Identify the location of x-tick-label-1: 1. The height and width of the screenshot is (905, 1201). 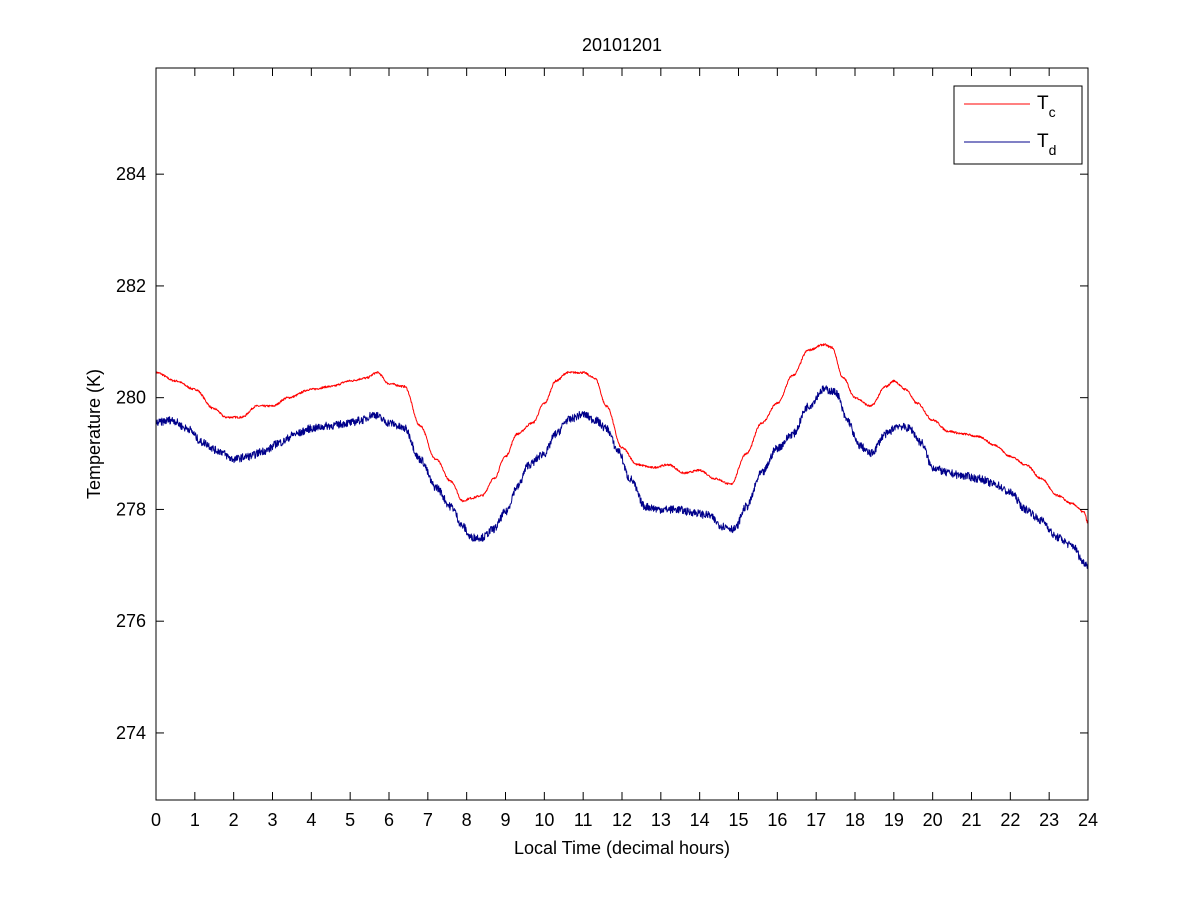
(195, 820).